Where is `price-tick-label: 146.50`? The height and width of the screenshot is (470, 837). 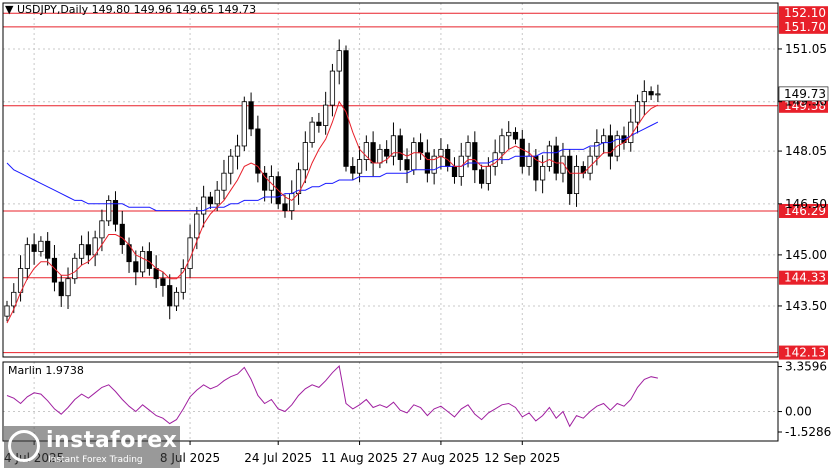
price-tick-label: 146.50 is located at coordinates (806, 204).